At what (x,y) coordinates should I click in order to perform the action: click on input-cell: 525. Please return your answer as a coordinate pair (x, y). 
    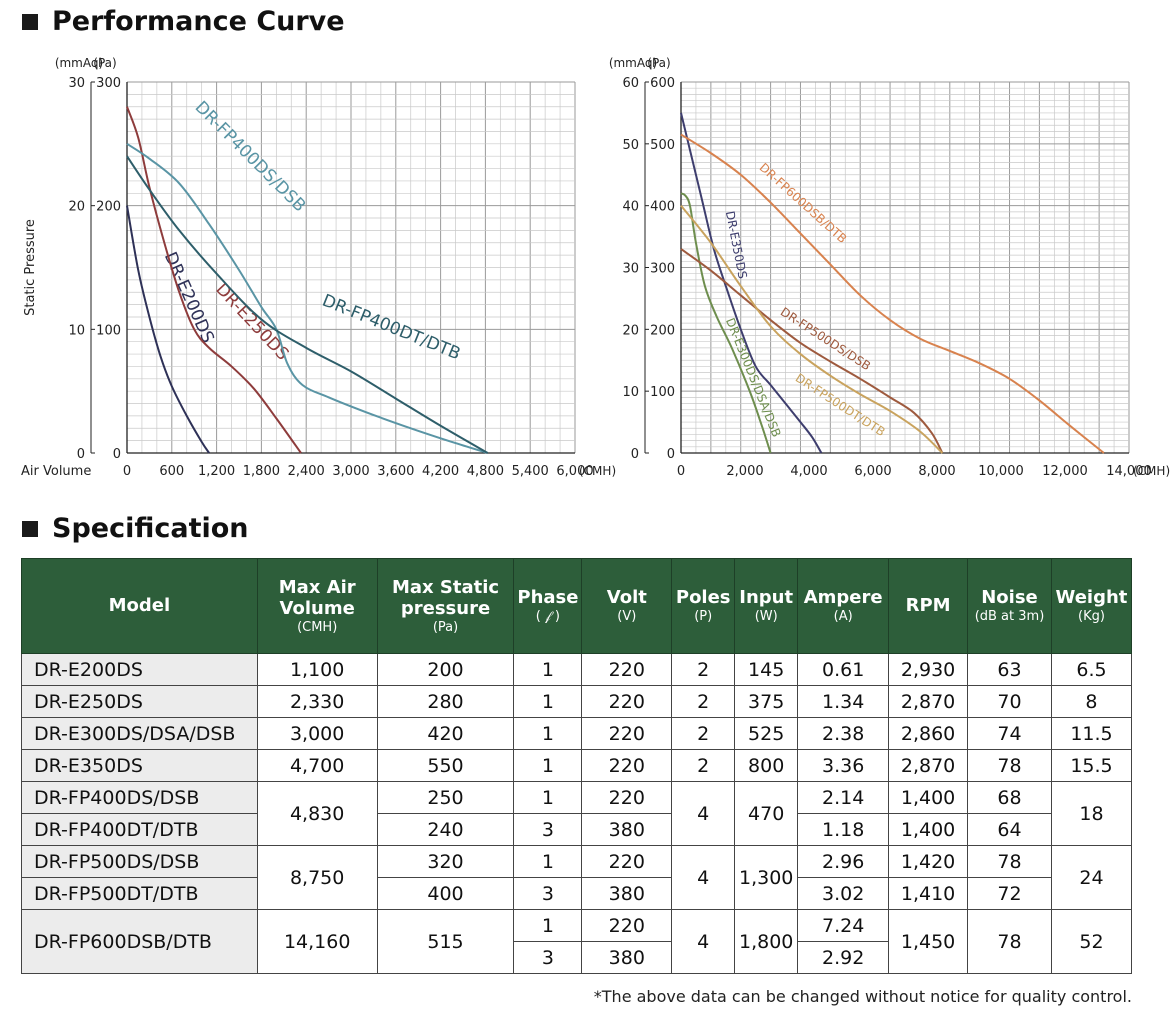
    Looking at the image, I should click on (766, 733).